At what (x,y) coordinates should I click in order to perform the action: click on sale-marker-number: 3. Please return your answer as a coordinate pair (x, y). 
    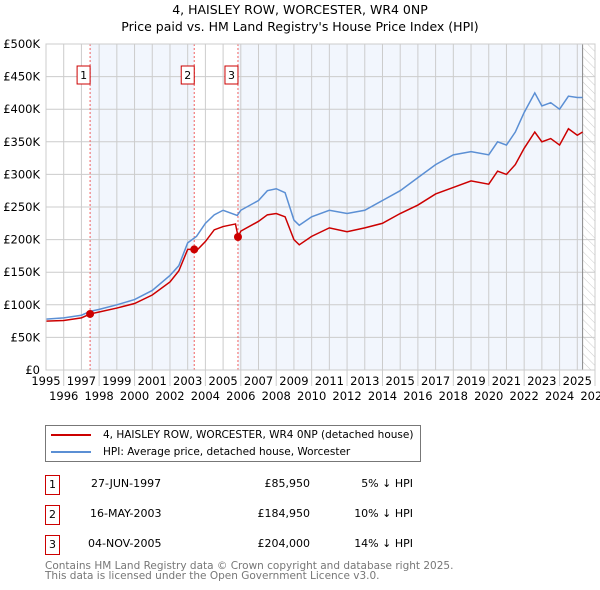
    Looking at the image, I should click on (231, 75).